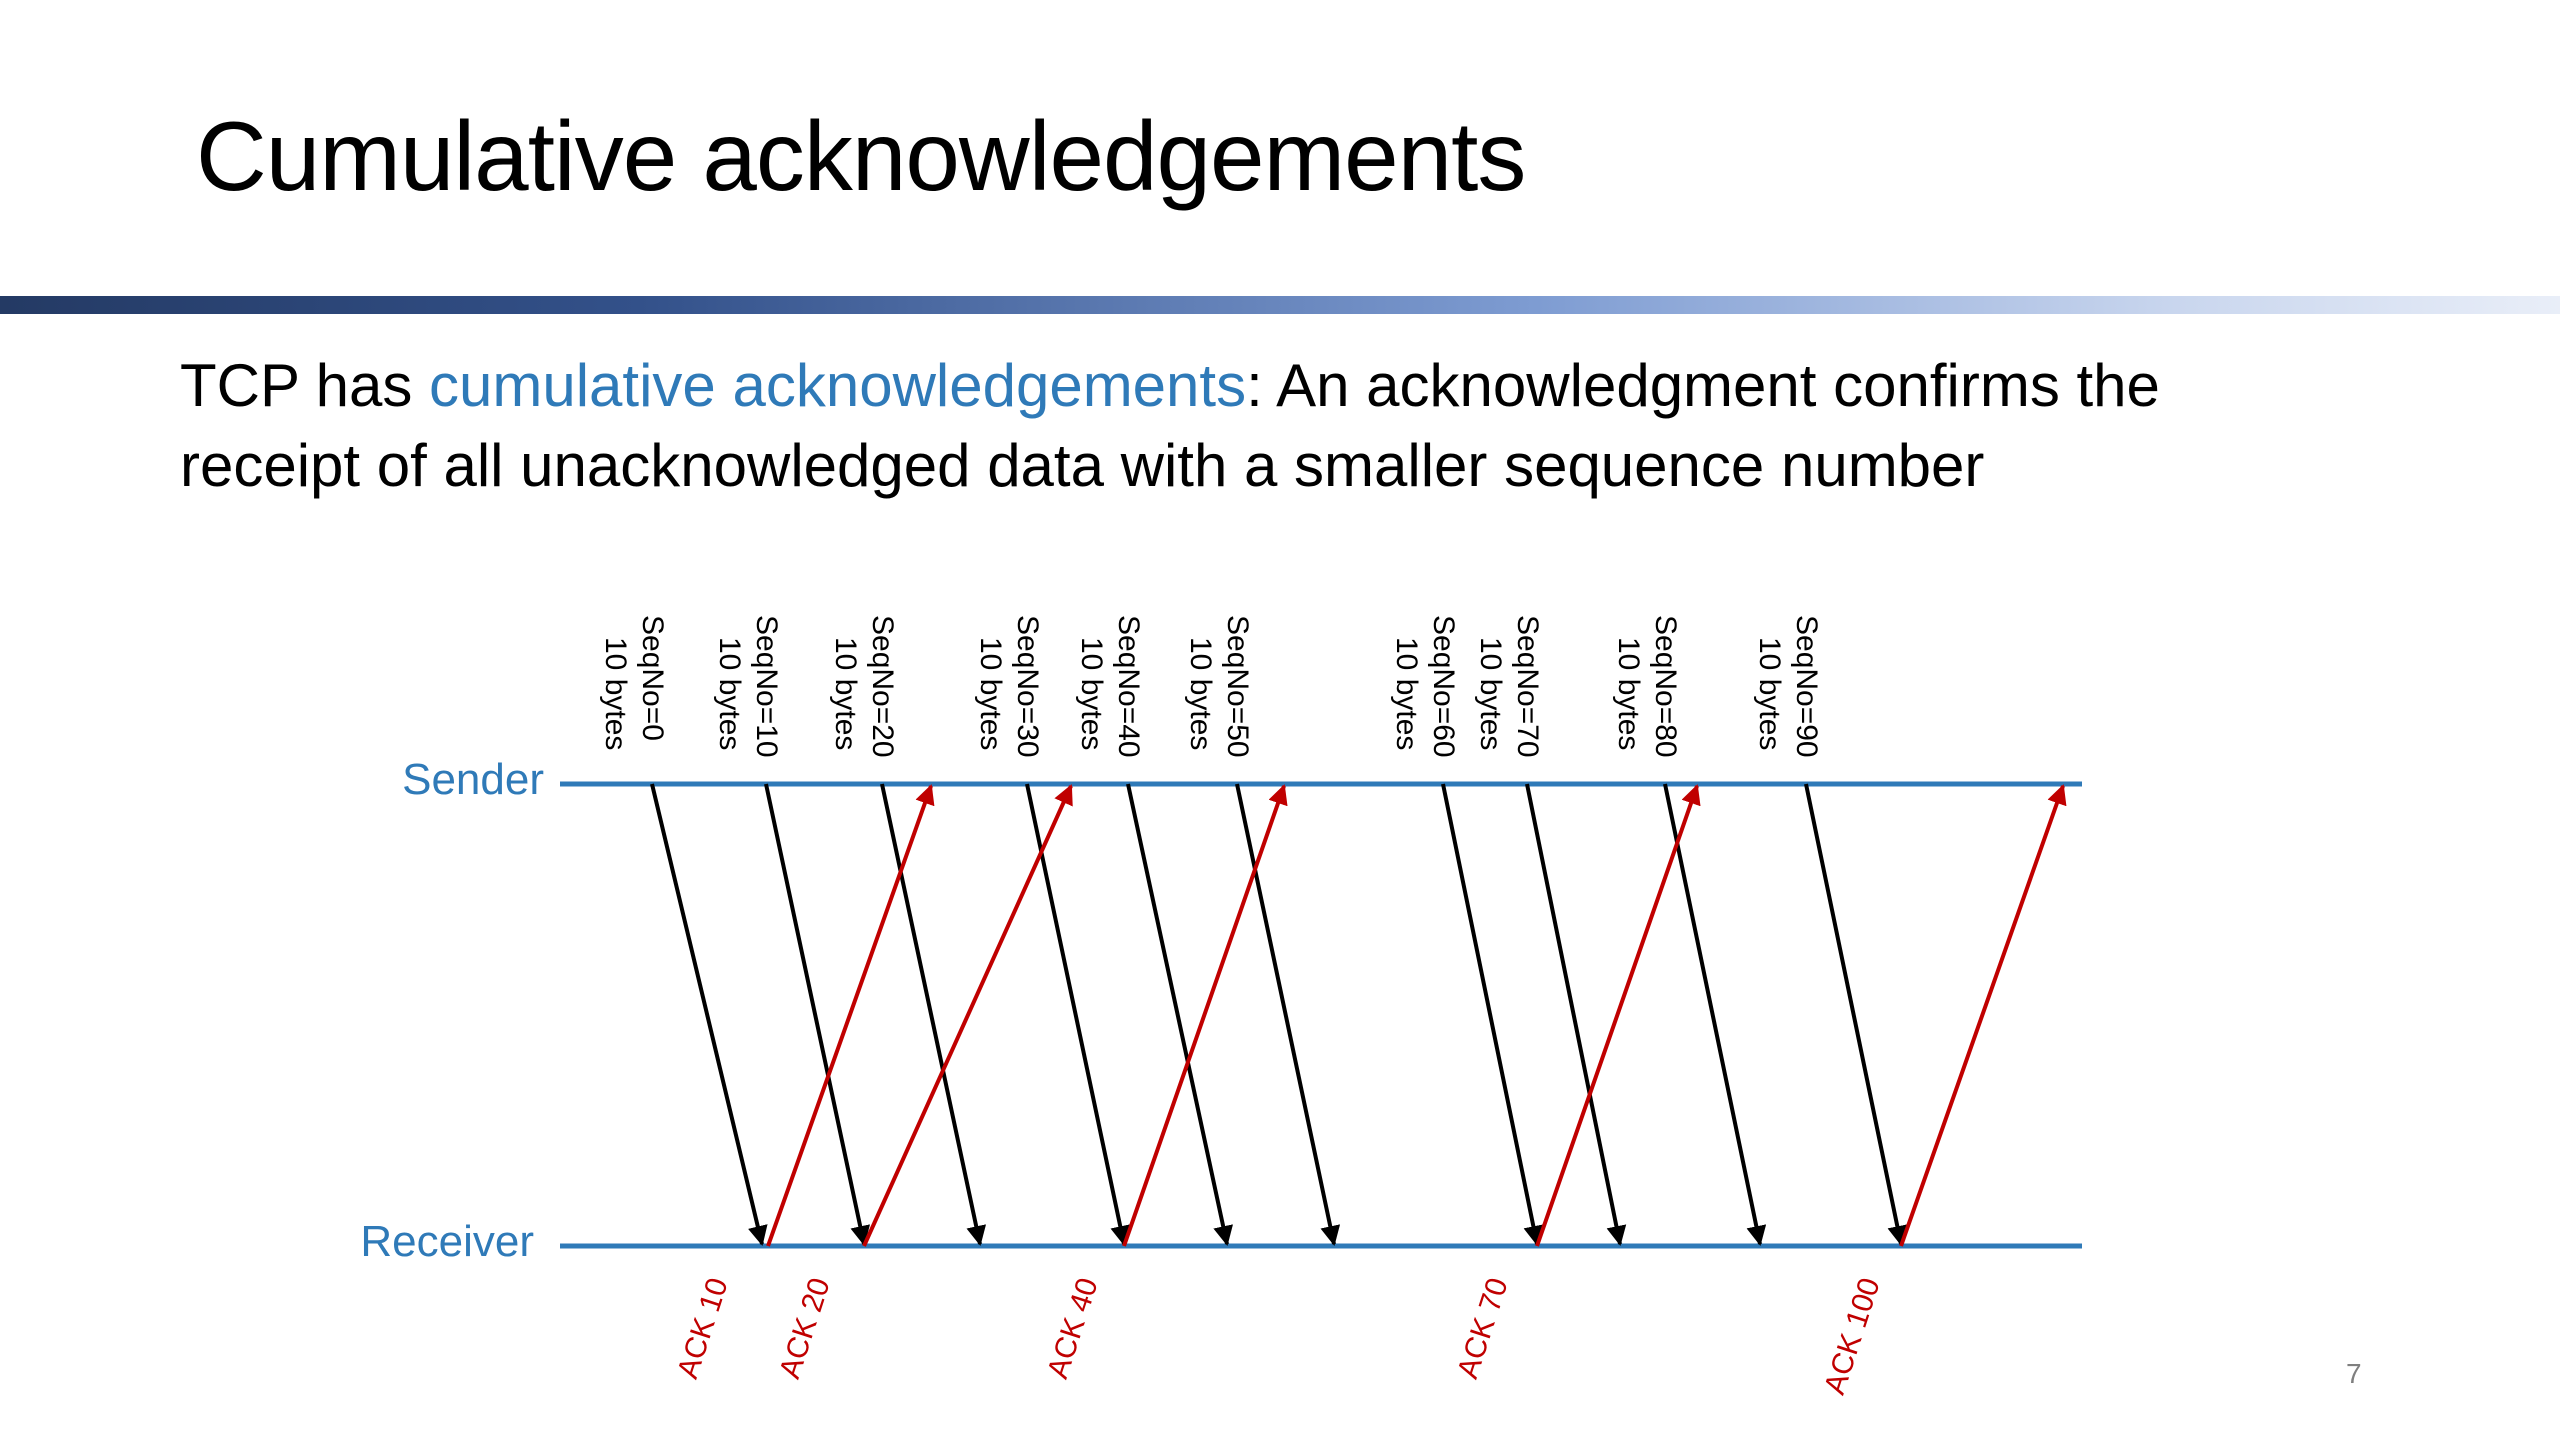 This screenshot has width=2560, height=1440. Describe the element at coordinates (2354, 1373) in the screenshot. I see `page-number: 7` at that location.